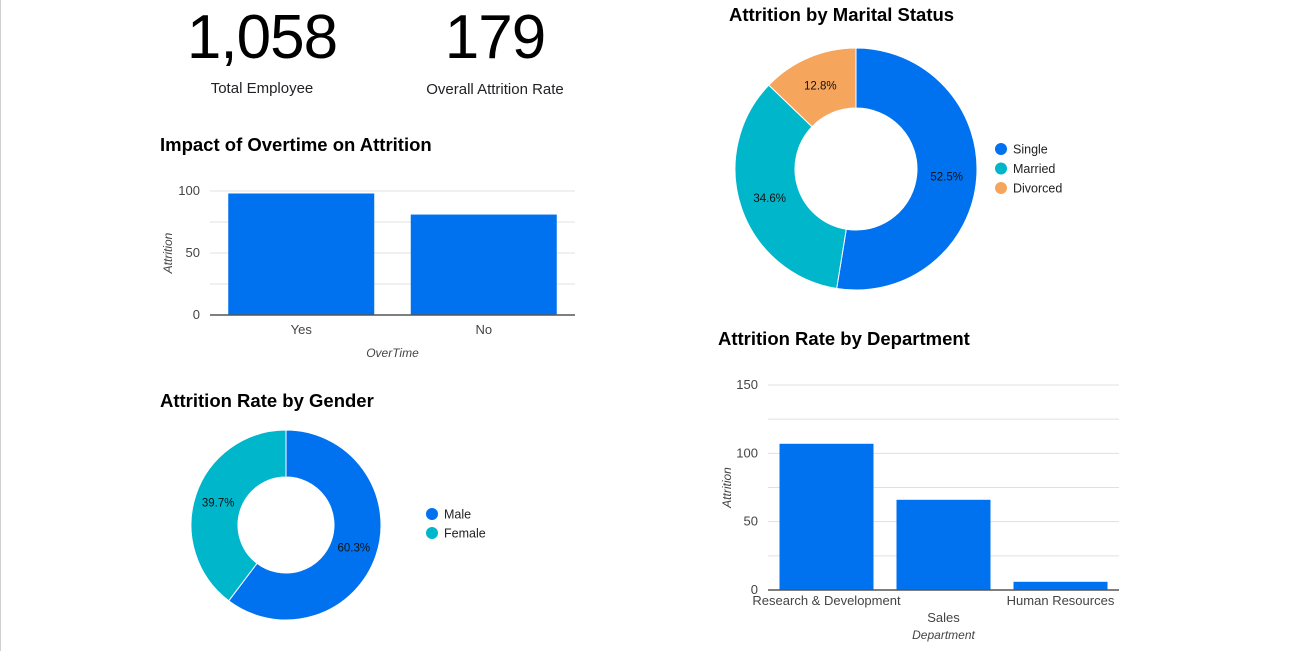 This screenshot has width=1297, height=651. I want to click on marital-slice-divorced, so click(812, 87).